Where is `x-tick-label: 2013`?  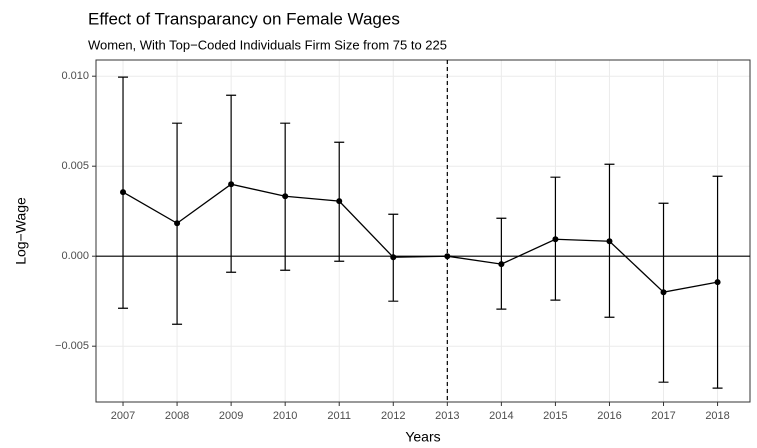 x-tick-label: 2013 is located at coordinates (447, 416).